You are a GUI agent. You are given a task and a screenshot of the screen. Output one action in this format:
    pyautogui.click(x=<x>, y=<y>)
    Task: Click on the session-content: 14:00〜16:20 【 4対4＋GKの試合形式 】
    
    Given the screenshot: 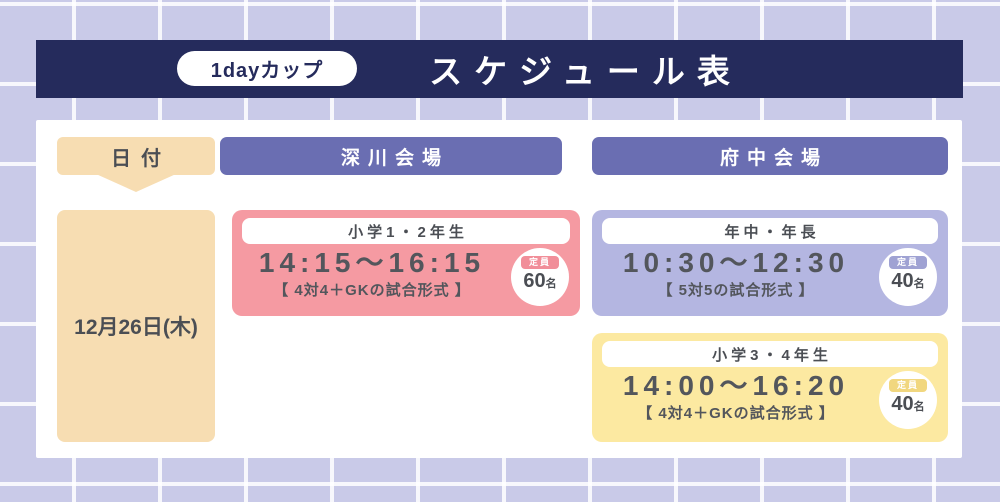 What is the action you would take?
    pyautogui.click(x=736, y=397)
    